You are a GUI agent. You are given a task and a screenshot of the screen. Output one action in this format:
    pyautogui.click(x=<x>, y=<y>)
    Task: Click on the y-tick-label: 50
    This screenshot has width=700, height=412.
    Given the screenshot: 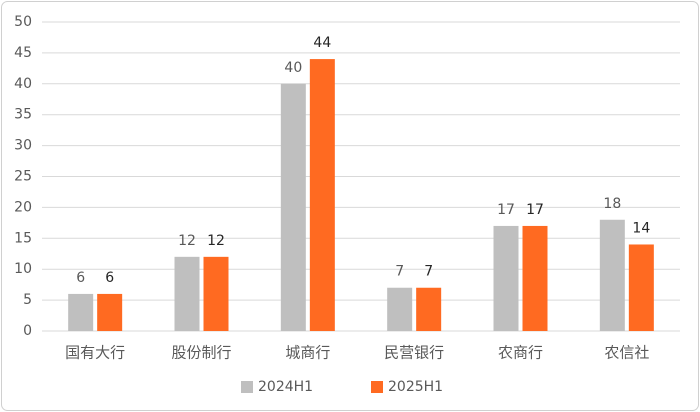 What is the action you would take?
    pyautogui.click(x=23, y=22)
    